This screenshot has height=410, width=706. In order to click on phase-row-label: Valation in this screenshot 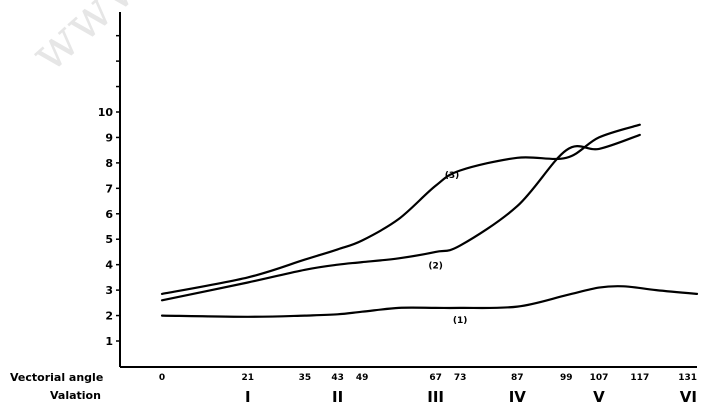, I will do `click(75, 395)`.